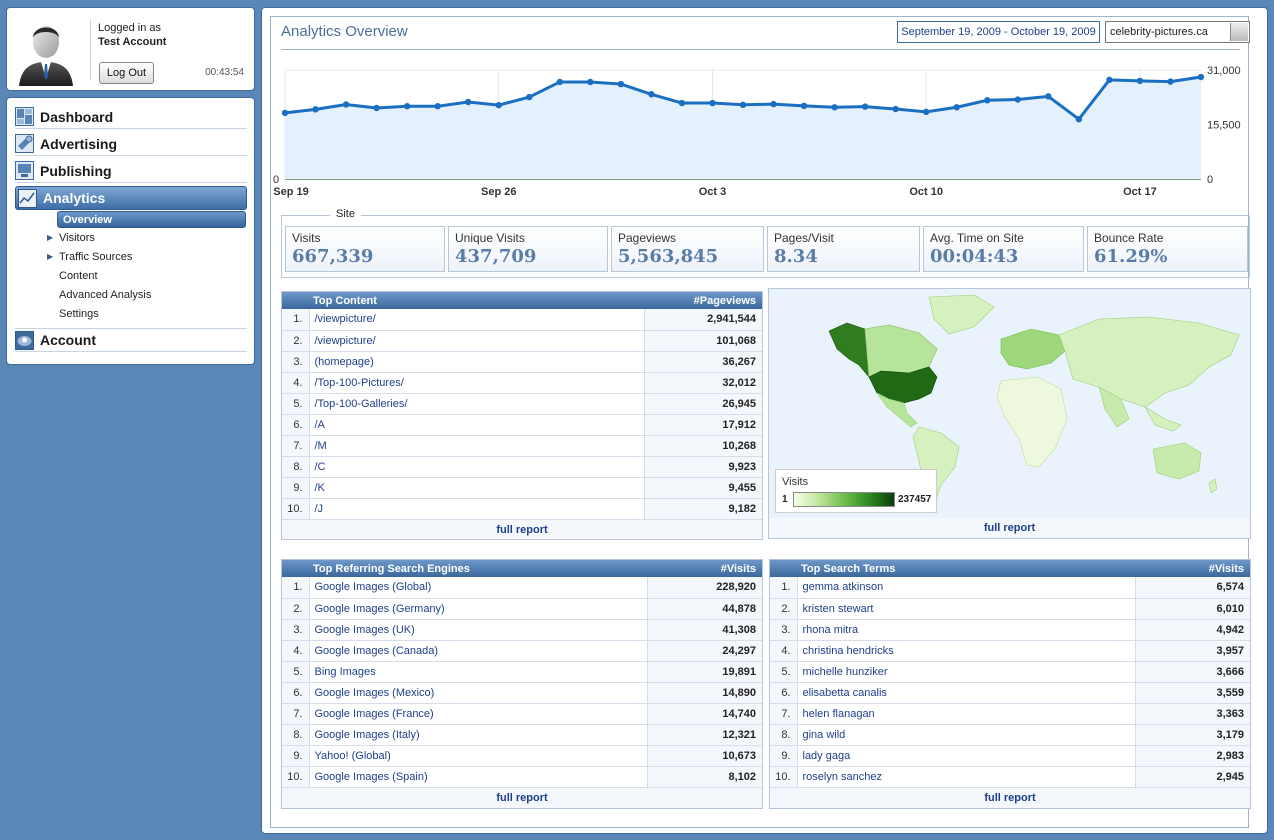 This screenshot has height=840, width=1274. Describe the element at coordinates (90, 50) in the screenshot. I see `user-panel-divider` at that location.